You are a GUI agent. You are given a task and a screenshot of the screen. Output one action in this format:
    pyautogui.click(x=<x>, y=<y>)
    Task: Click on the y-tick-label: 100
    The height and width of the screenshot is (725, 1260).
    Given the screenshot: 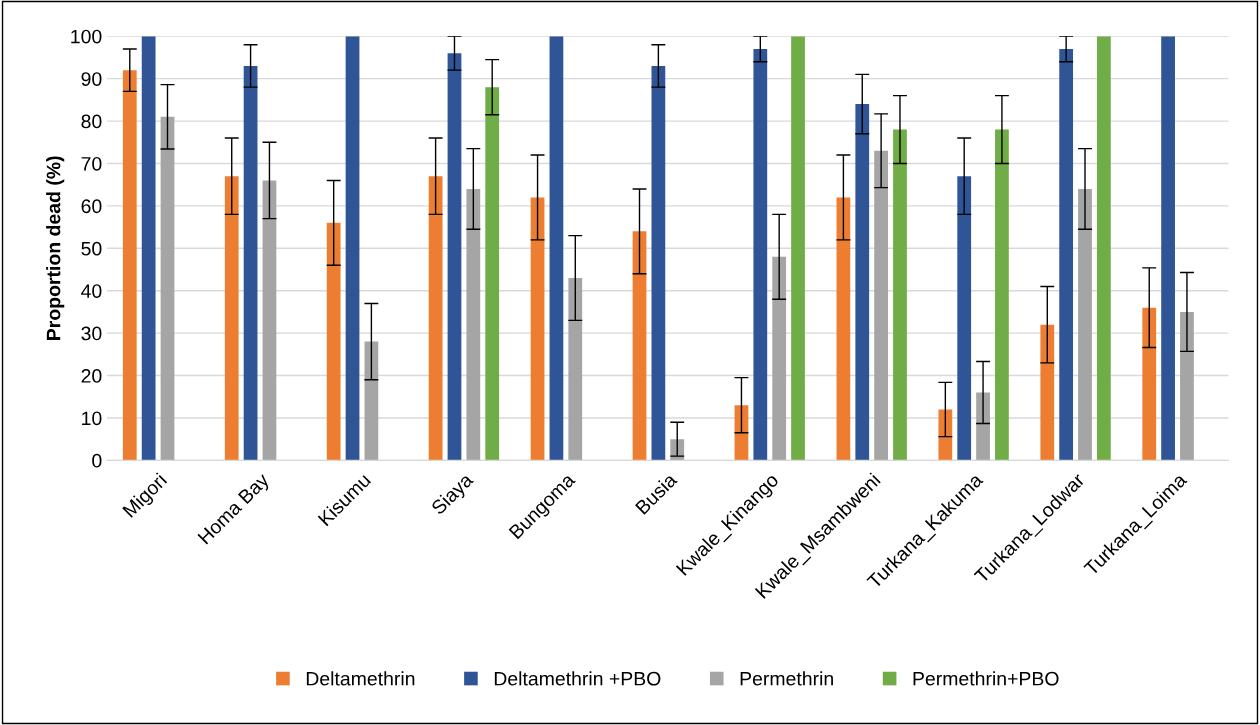 What is the action you would take?
    pyautogui.click(x=86, y=36)
    